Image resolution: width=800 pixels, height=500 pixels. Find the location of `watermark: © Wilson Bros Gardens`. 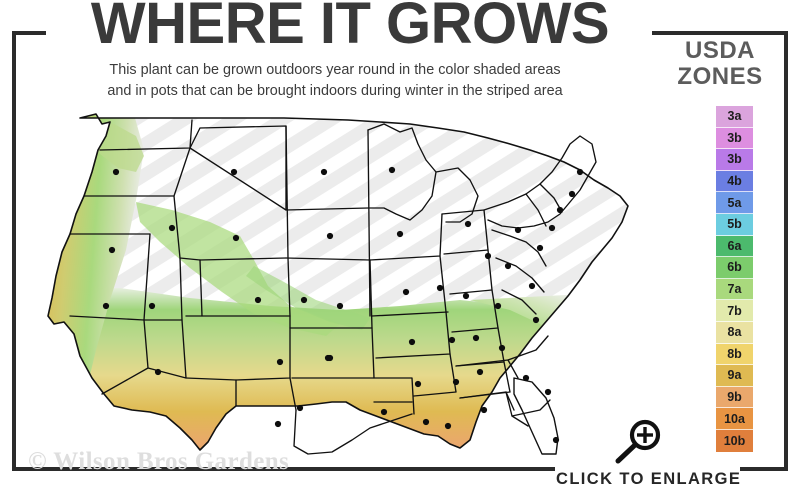

watermark: © Wilson Bros Gardens is located at coordinates (159, 461).